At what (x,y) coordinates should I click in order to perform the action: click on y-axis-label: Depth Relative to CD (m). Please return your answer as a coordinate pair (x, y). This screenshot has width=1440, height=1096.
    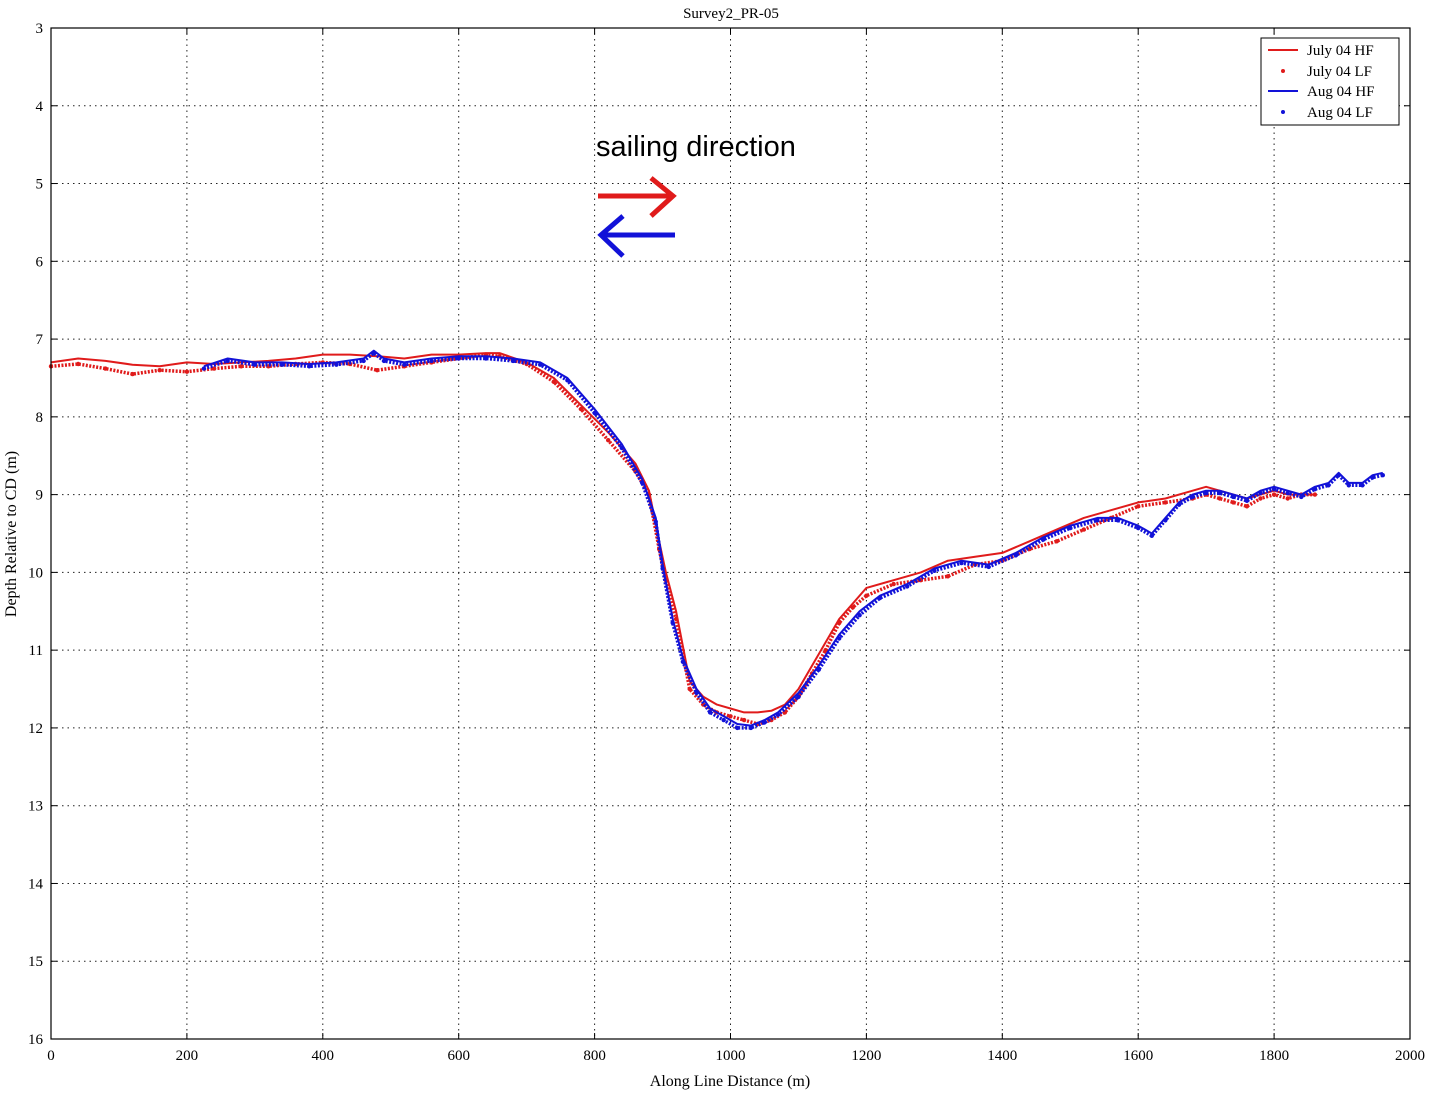
    Looking at the image, I should click on (11, 534).